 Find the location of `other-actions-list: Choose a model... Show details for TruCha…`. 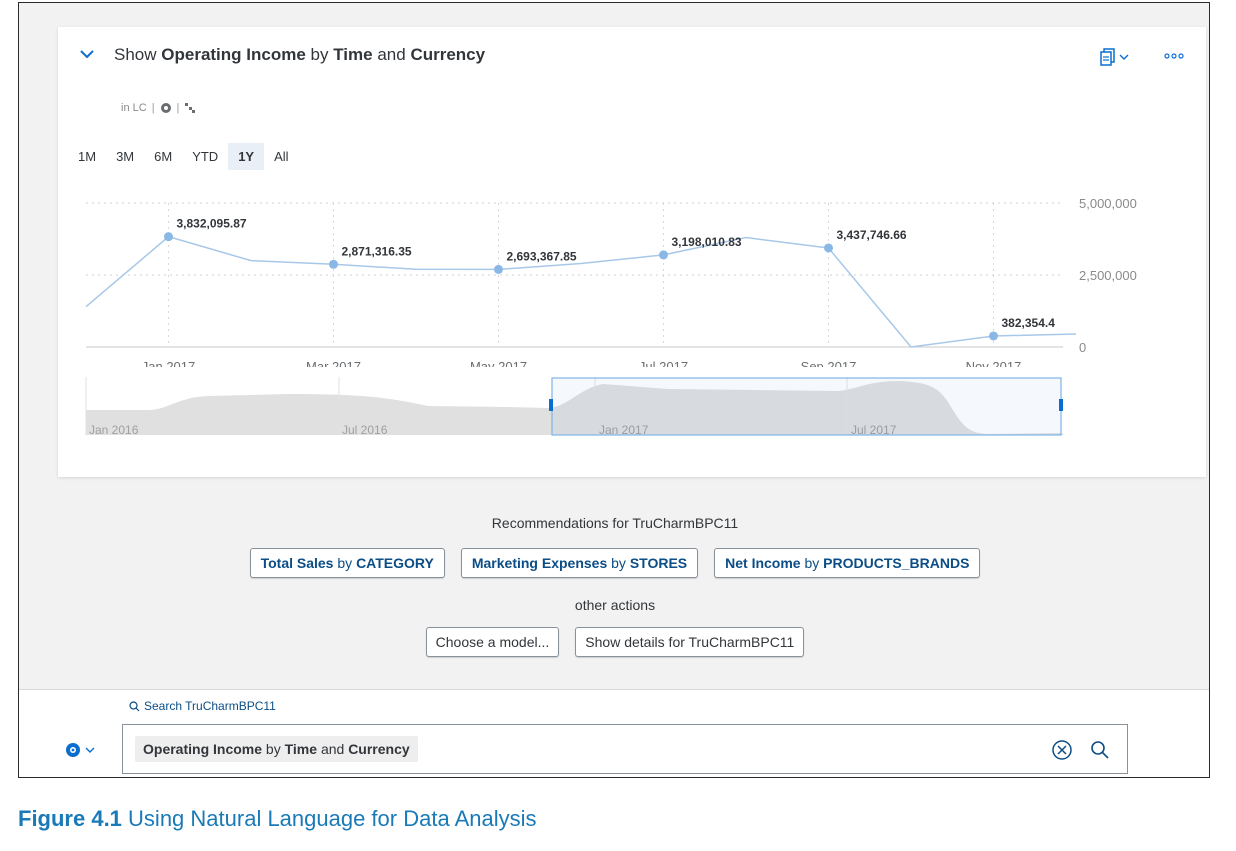

other-actions-list: Choose a model... Show details for TruCha… is located at coordinates (614, 642).